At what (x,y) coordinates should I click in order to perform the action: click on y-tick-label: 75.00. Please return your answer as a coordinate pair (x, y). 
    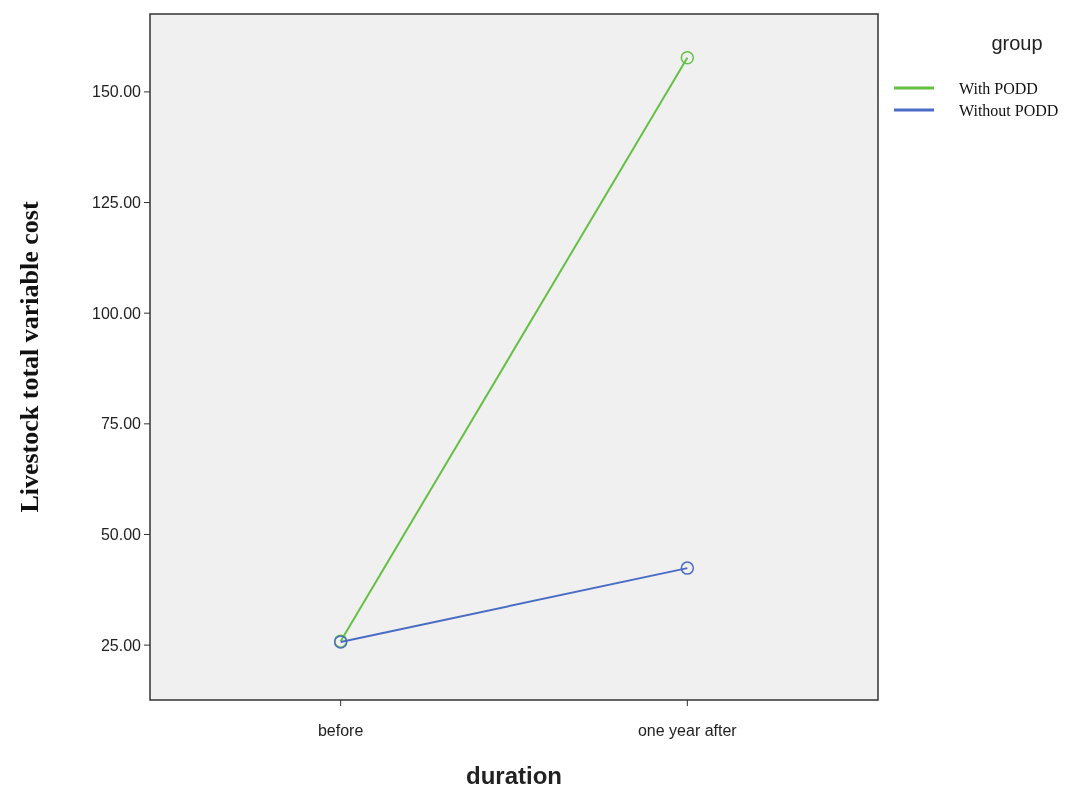
    Looking at the image, I should click on (121, 424).